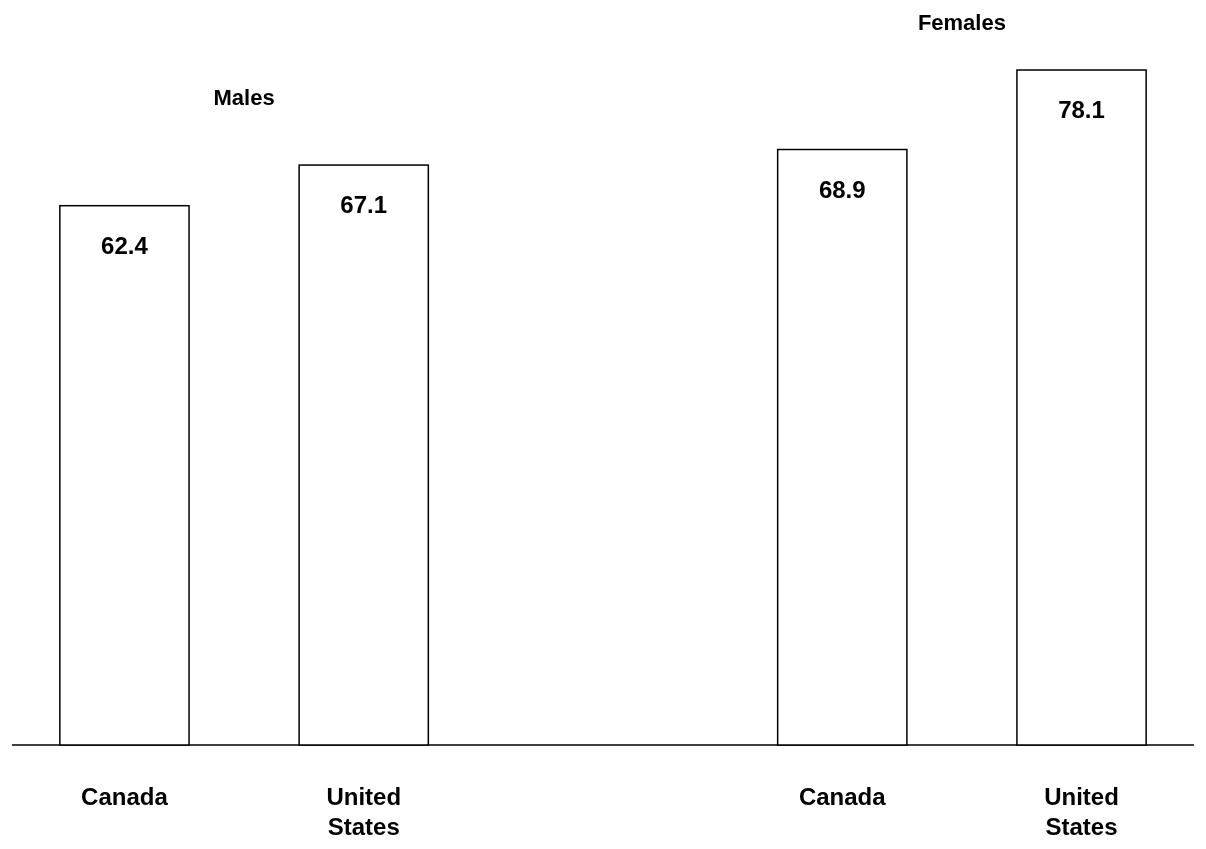  I want to click on text: Females, so click(961, 22).